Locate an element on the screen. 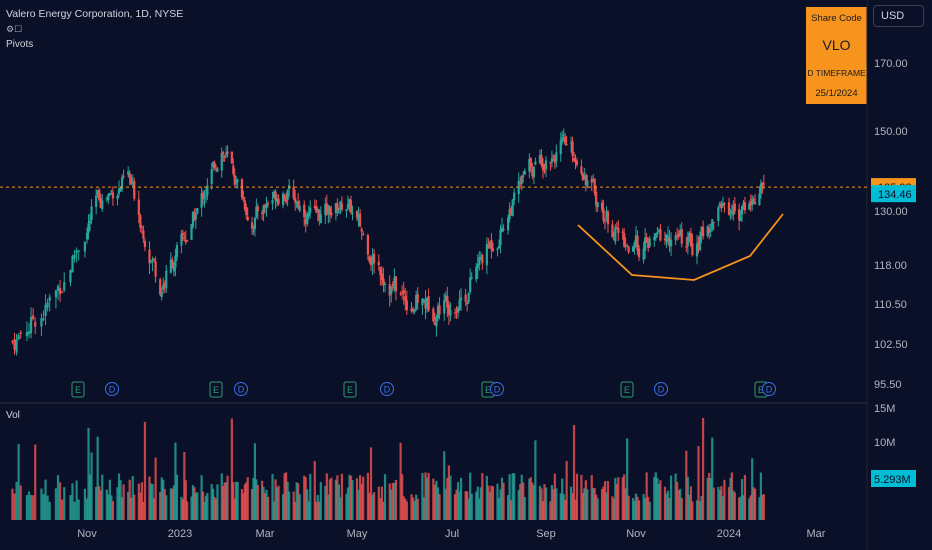  cup-pattern-line is located at coordinates (680, 247).